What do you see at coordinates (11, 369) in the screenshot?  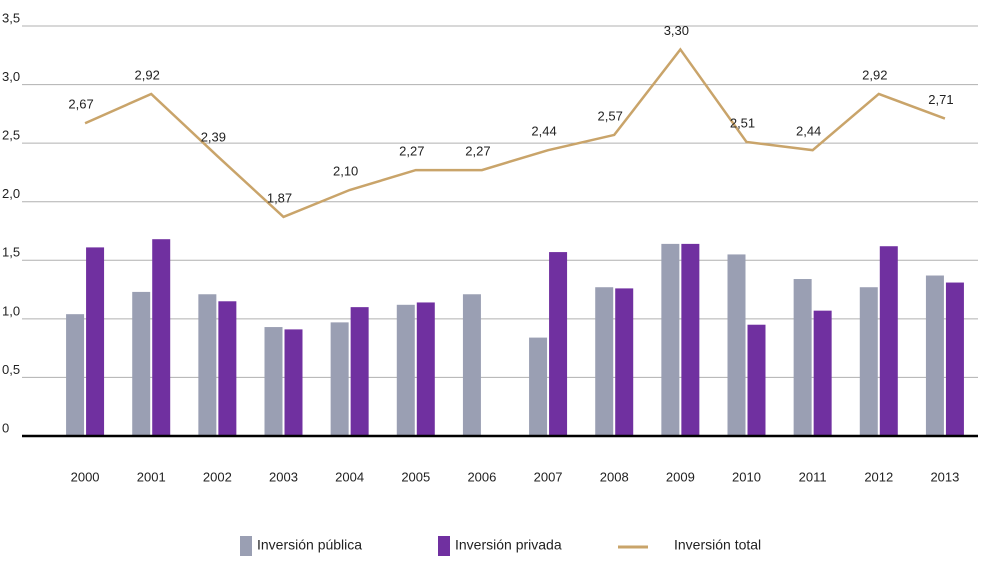 I see `y-tick-label: 0,5` at bounding box center [11, 369].